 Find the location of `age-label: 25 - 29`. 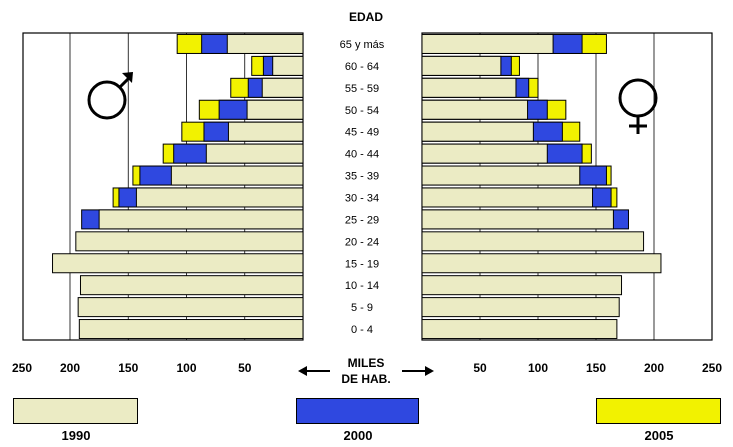

age-label: 25 - 29 is located at coordinates (362, 220).